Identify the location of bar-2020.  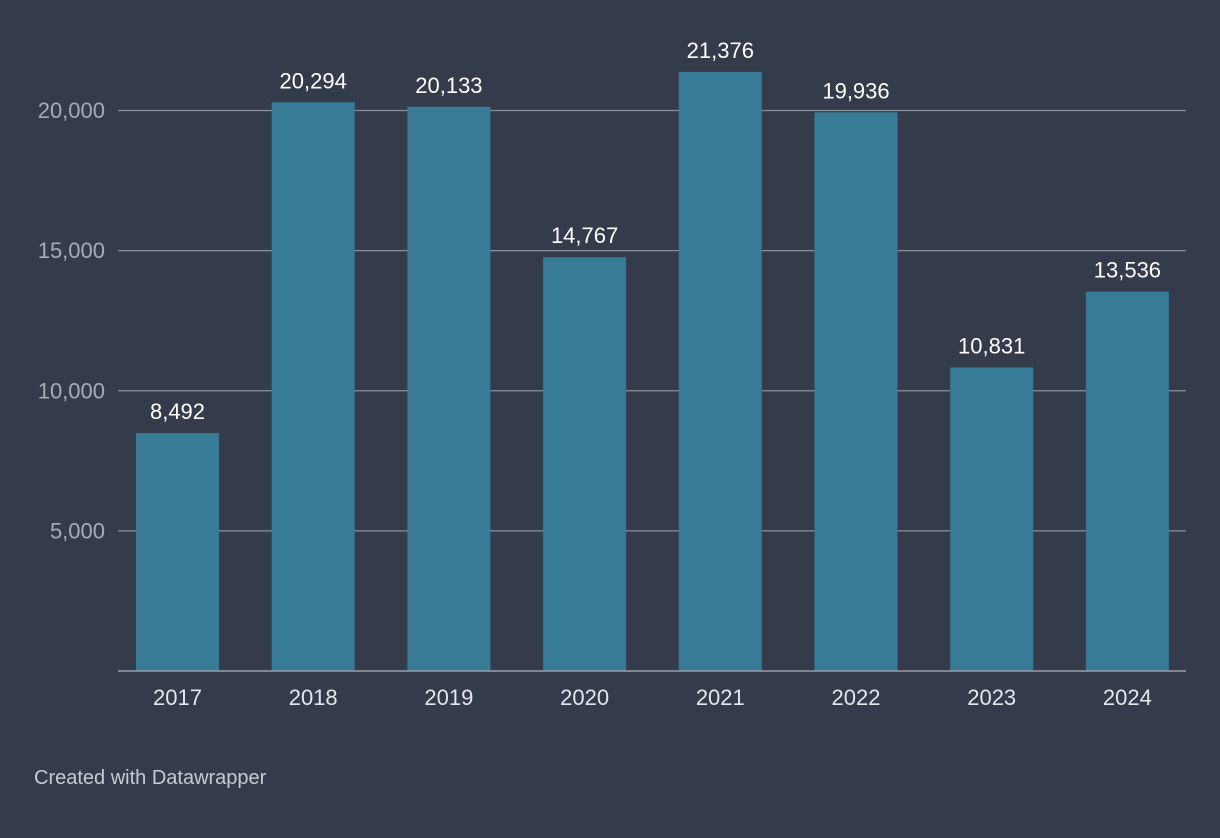
(585, 464).